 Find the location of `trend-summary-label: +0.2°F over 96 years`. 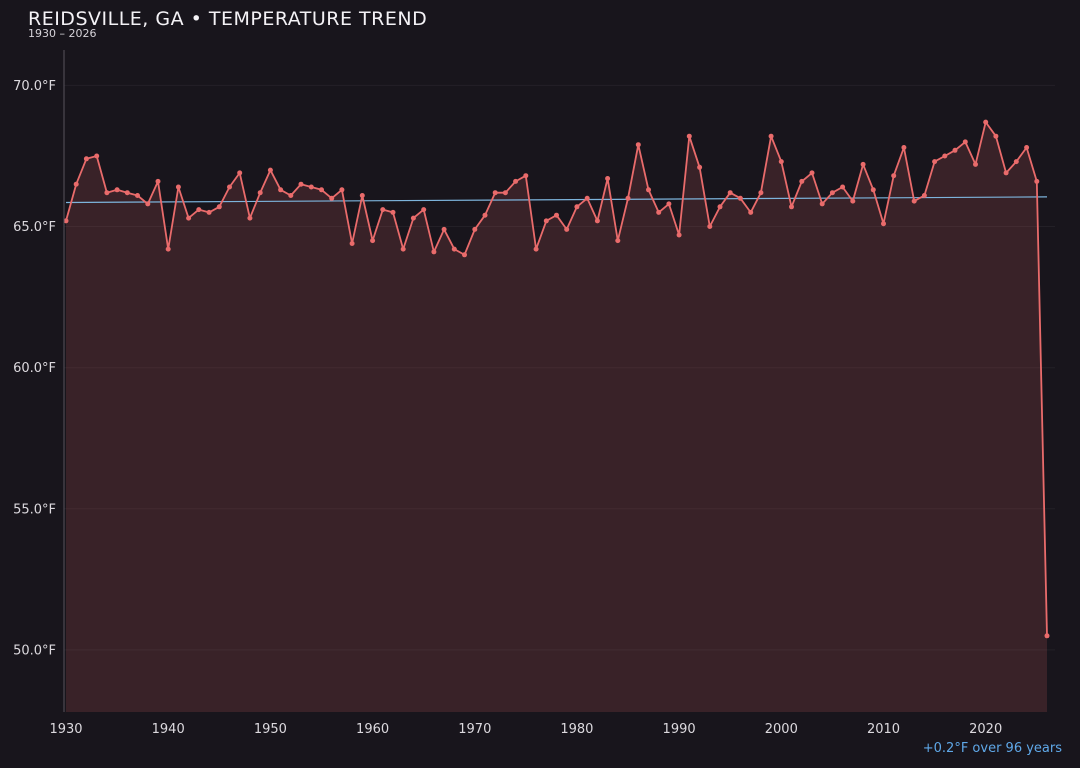

trend-summary-label: +0.2°F over 96 years is located at coordinates (992, 748).